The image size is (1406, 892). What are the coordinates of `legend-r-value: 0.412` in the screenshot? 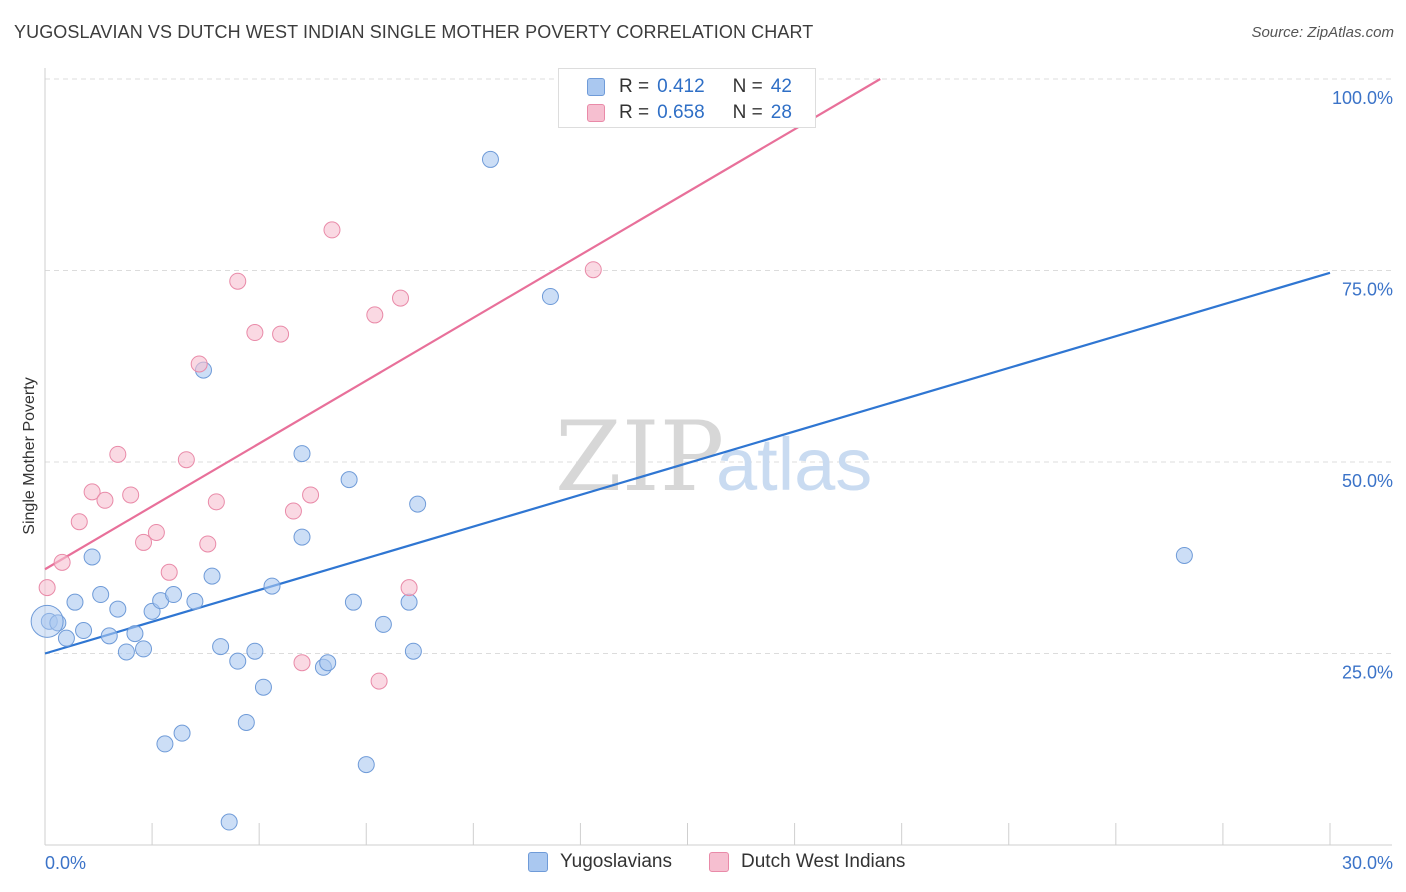 It's located at (681, 86).